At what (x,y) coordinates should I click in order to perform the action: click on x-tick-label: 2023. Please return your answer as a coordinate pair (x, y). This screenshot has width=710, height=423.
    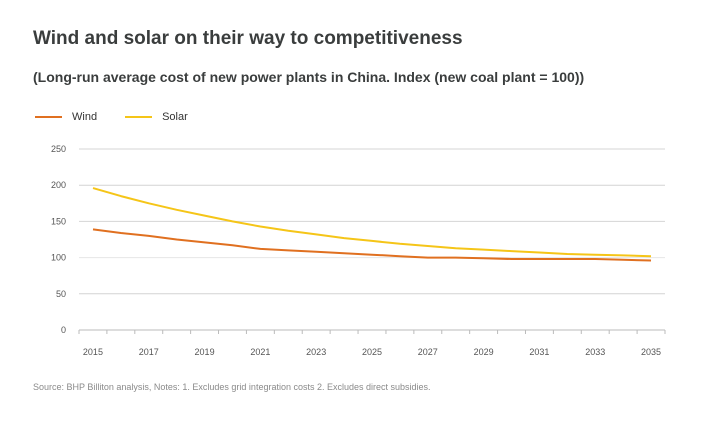
    Looking at the image, I should click on (316, 352).